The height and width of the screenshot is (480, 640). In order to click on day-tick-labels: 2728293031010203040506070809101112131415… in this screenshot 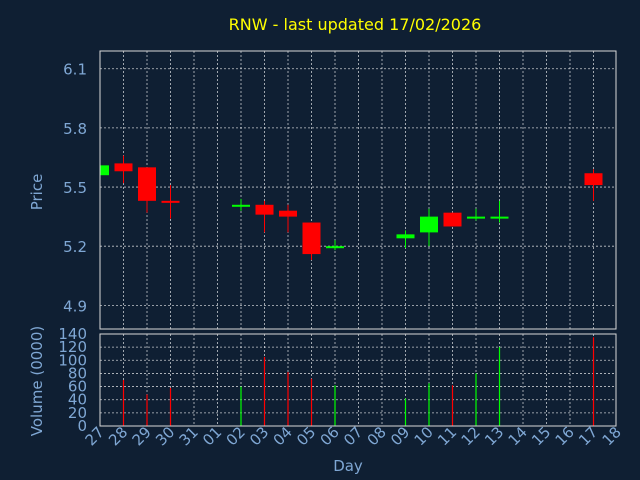, I will do `click(353, 436)`.